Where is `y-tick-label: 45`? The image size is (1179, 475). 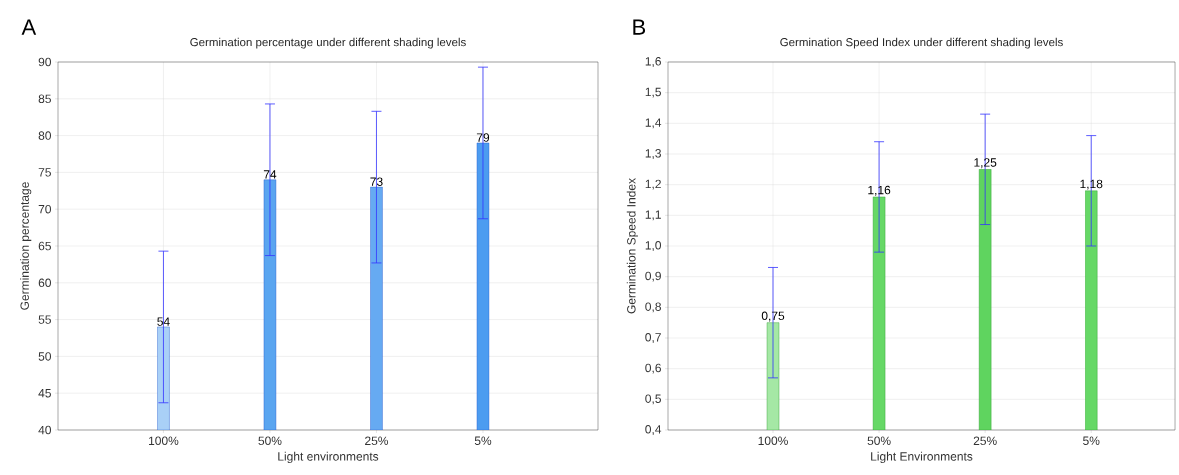
y-tick-label: 45 is located at coordinates (44, 393).